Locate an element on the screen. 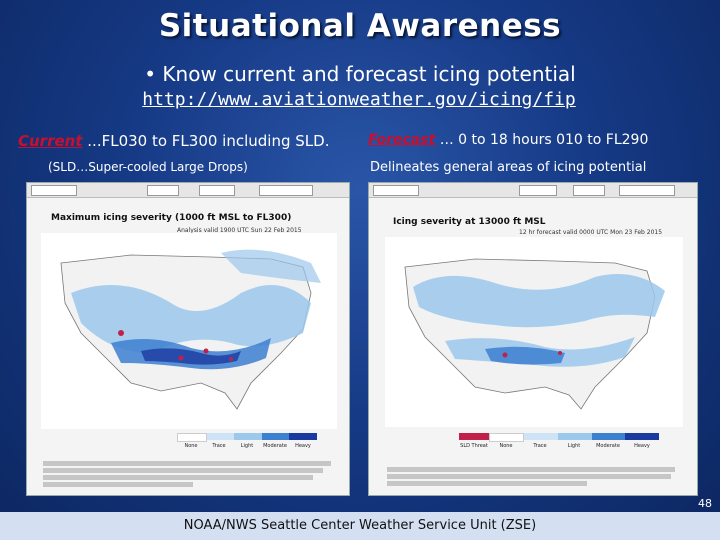 This screenshot has height=540, width=720. left-legend-bar is located at coordinates (247, 437).